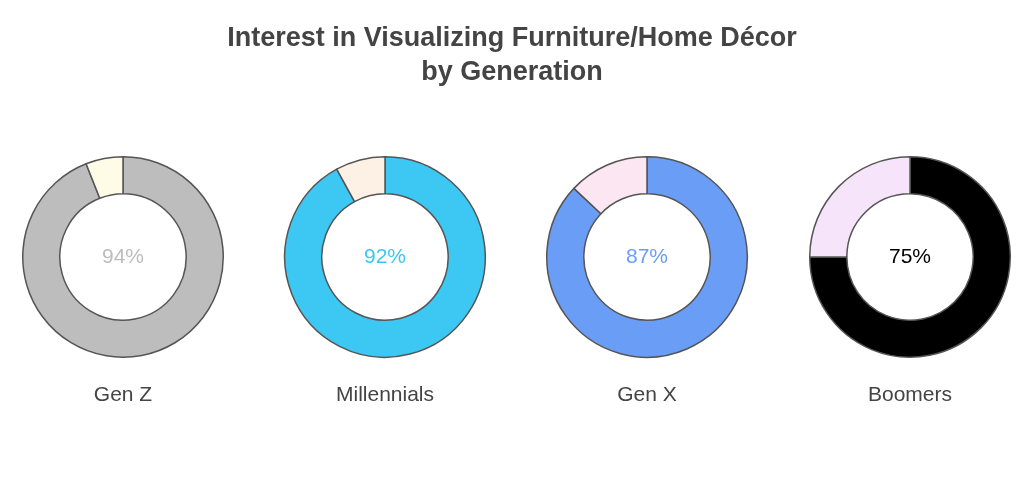 This screenshot has height=496, width=1024. I want to click on text: Boomers, so click(910, 394).